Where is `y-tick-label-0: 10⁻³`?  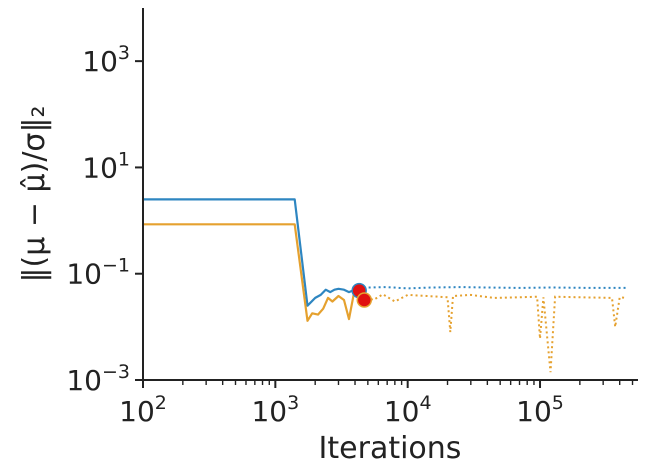 y-tick-label-0: 10⁻³ is located at coordinates (98, 379).